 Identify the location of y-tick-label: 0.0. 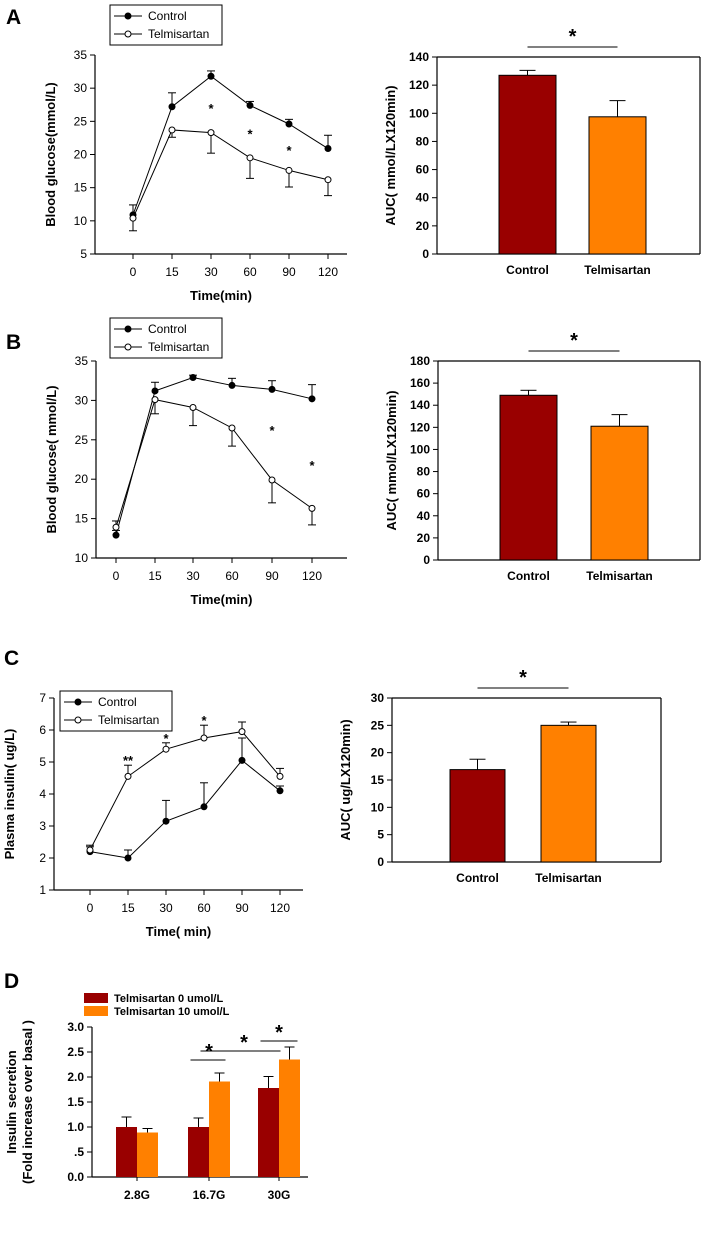
(75, 1177).